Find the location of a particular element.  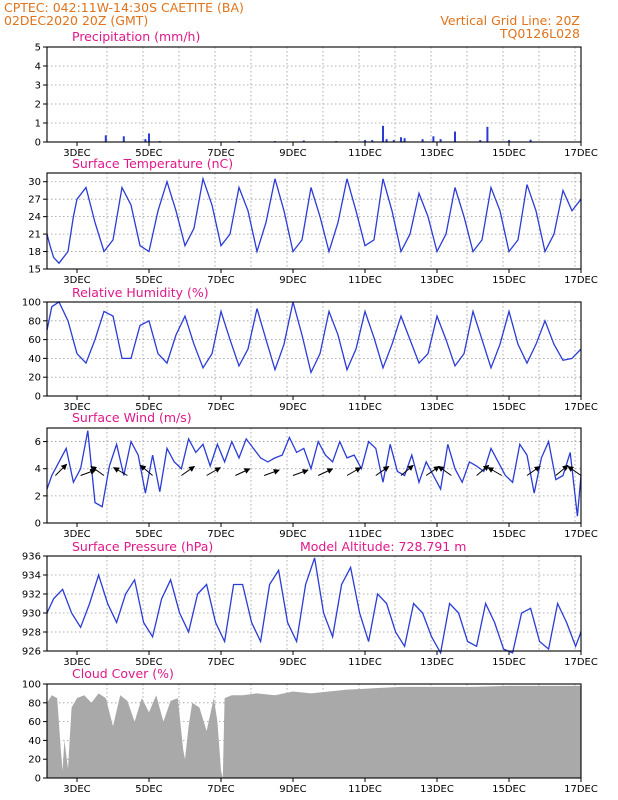

rh-ytick-label: 60 is located at coordinates (34, 340).